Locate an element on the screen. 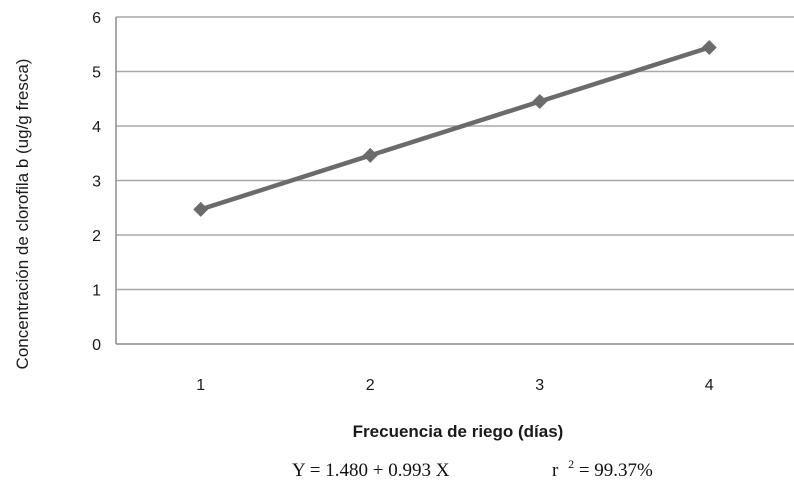 This screenshot has width=794, height=485. r-squared-value: = 99.37% is located at coordinates (616, 470).